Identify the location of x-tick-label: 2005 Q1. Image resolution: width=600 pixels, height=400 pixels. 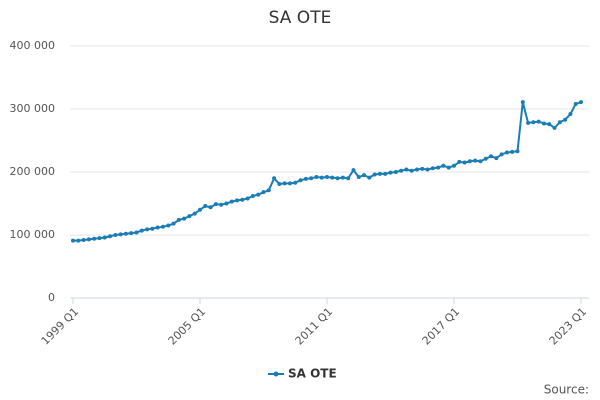
(187, 326).